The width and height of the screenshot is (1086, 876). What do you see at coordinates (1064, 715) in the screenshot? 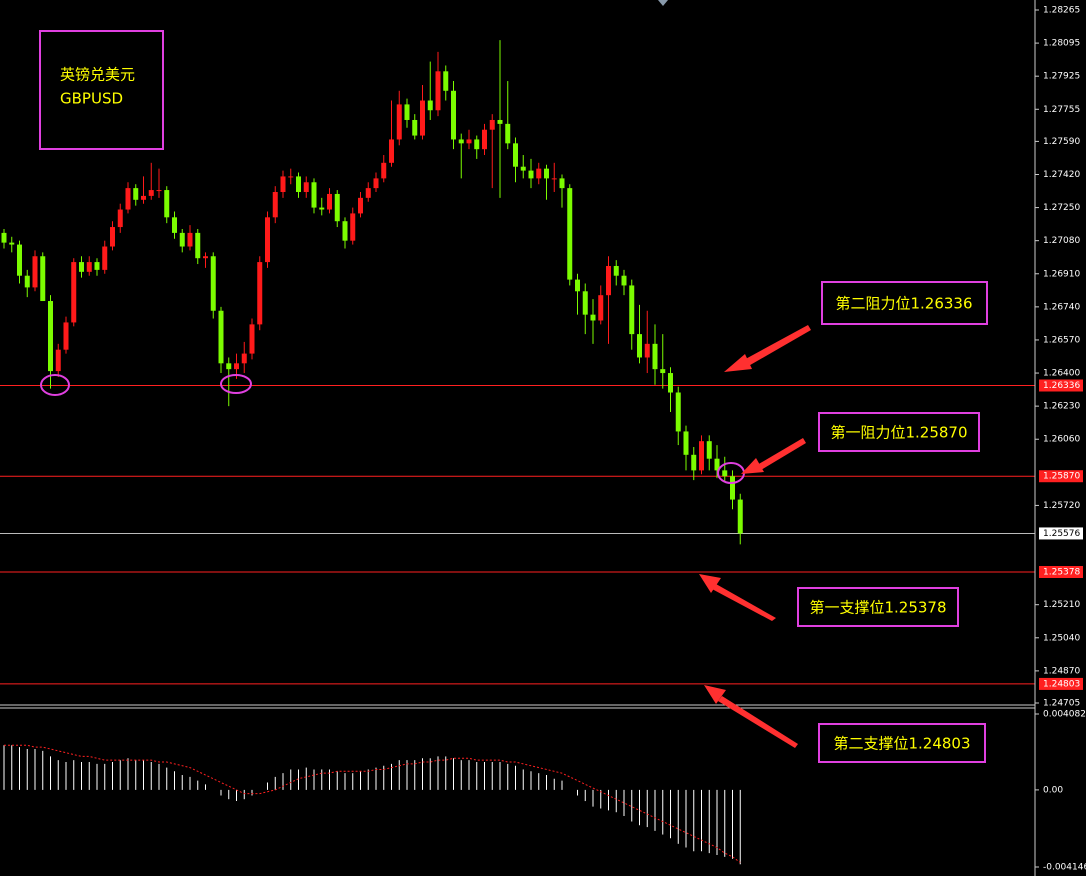
I see `y-tick-label: 0.004082` at bounding box center [1064, 715].